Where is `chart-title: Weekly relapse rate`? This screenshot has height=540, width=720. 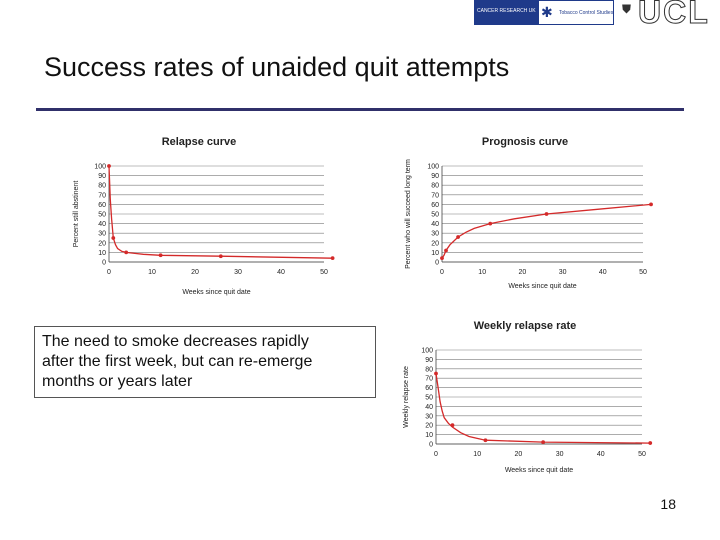
chart-title: Weekly relapse rate is located at coordinates (525, 326).